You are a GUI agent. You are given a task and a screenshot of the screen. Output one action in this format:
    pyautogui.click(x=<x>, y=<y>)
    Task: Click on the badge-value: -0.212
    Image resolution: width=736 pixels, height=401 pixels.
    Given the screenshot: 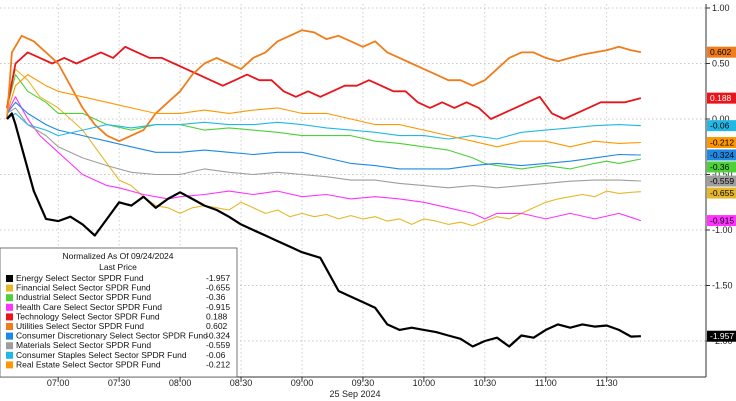 What is the action you would take?
    pyautogui.click(x=722, y=143)
    